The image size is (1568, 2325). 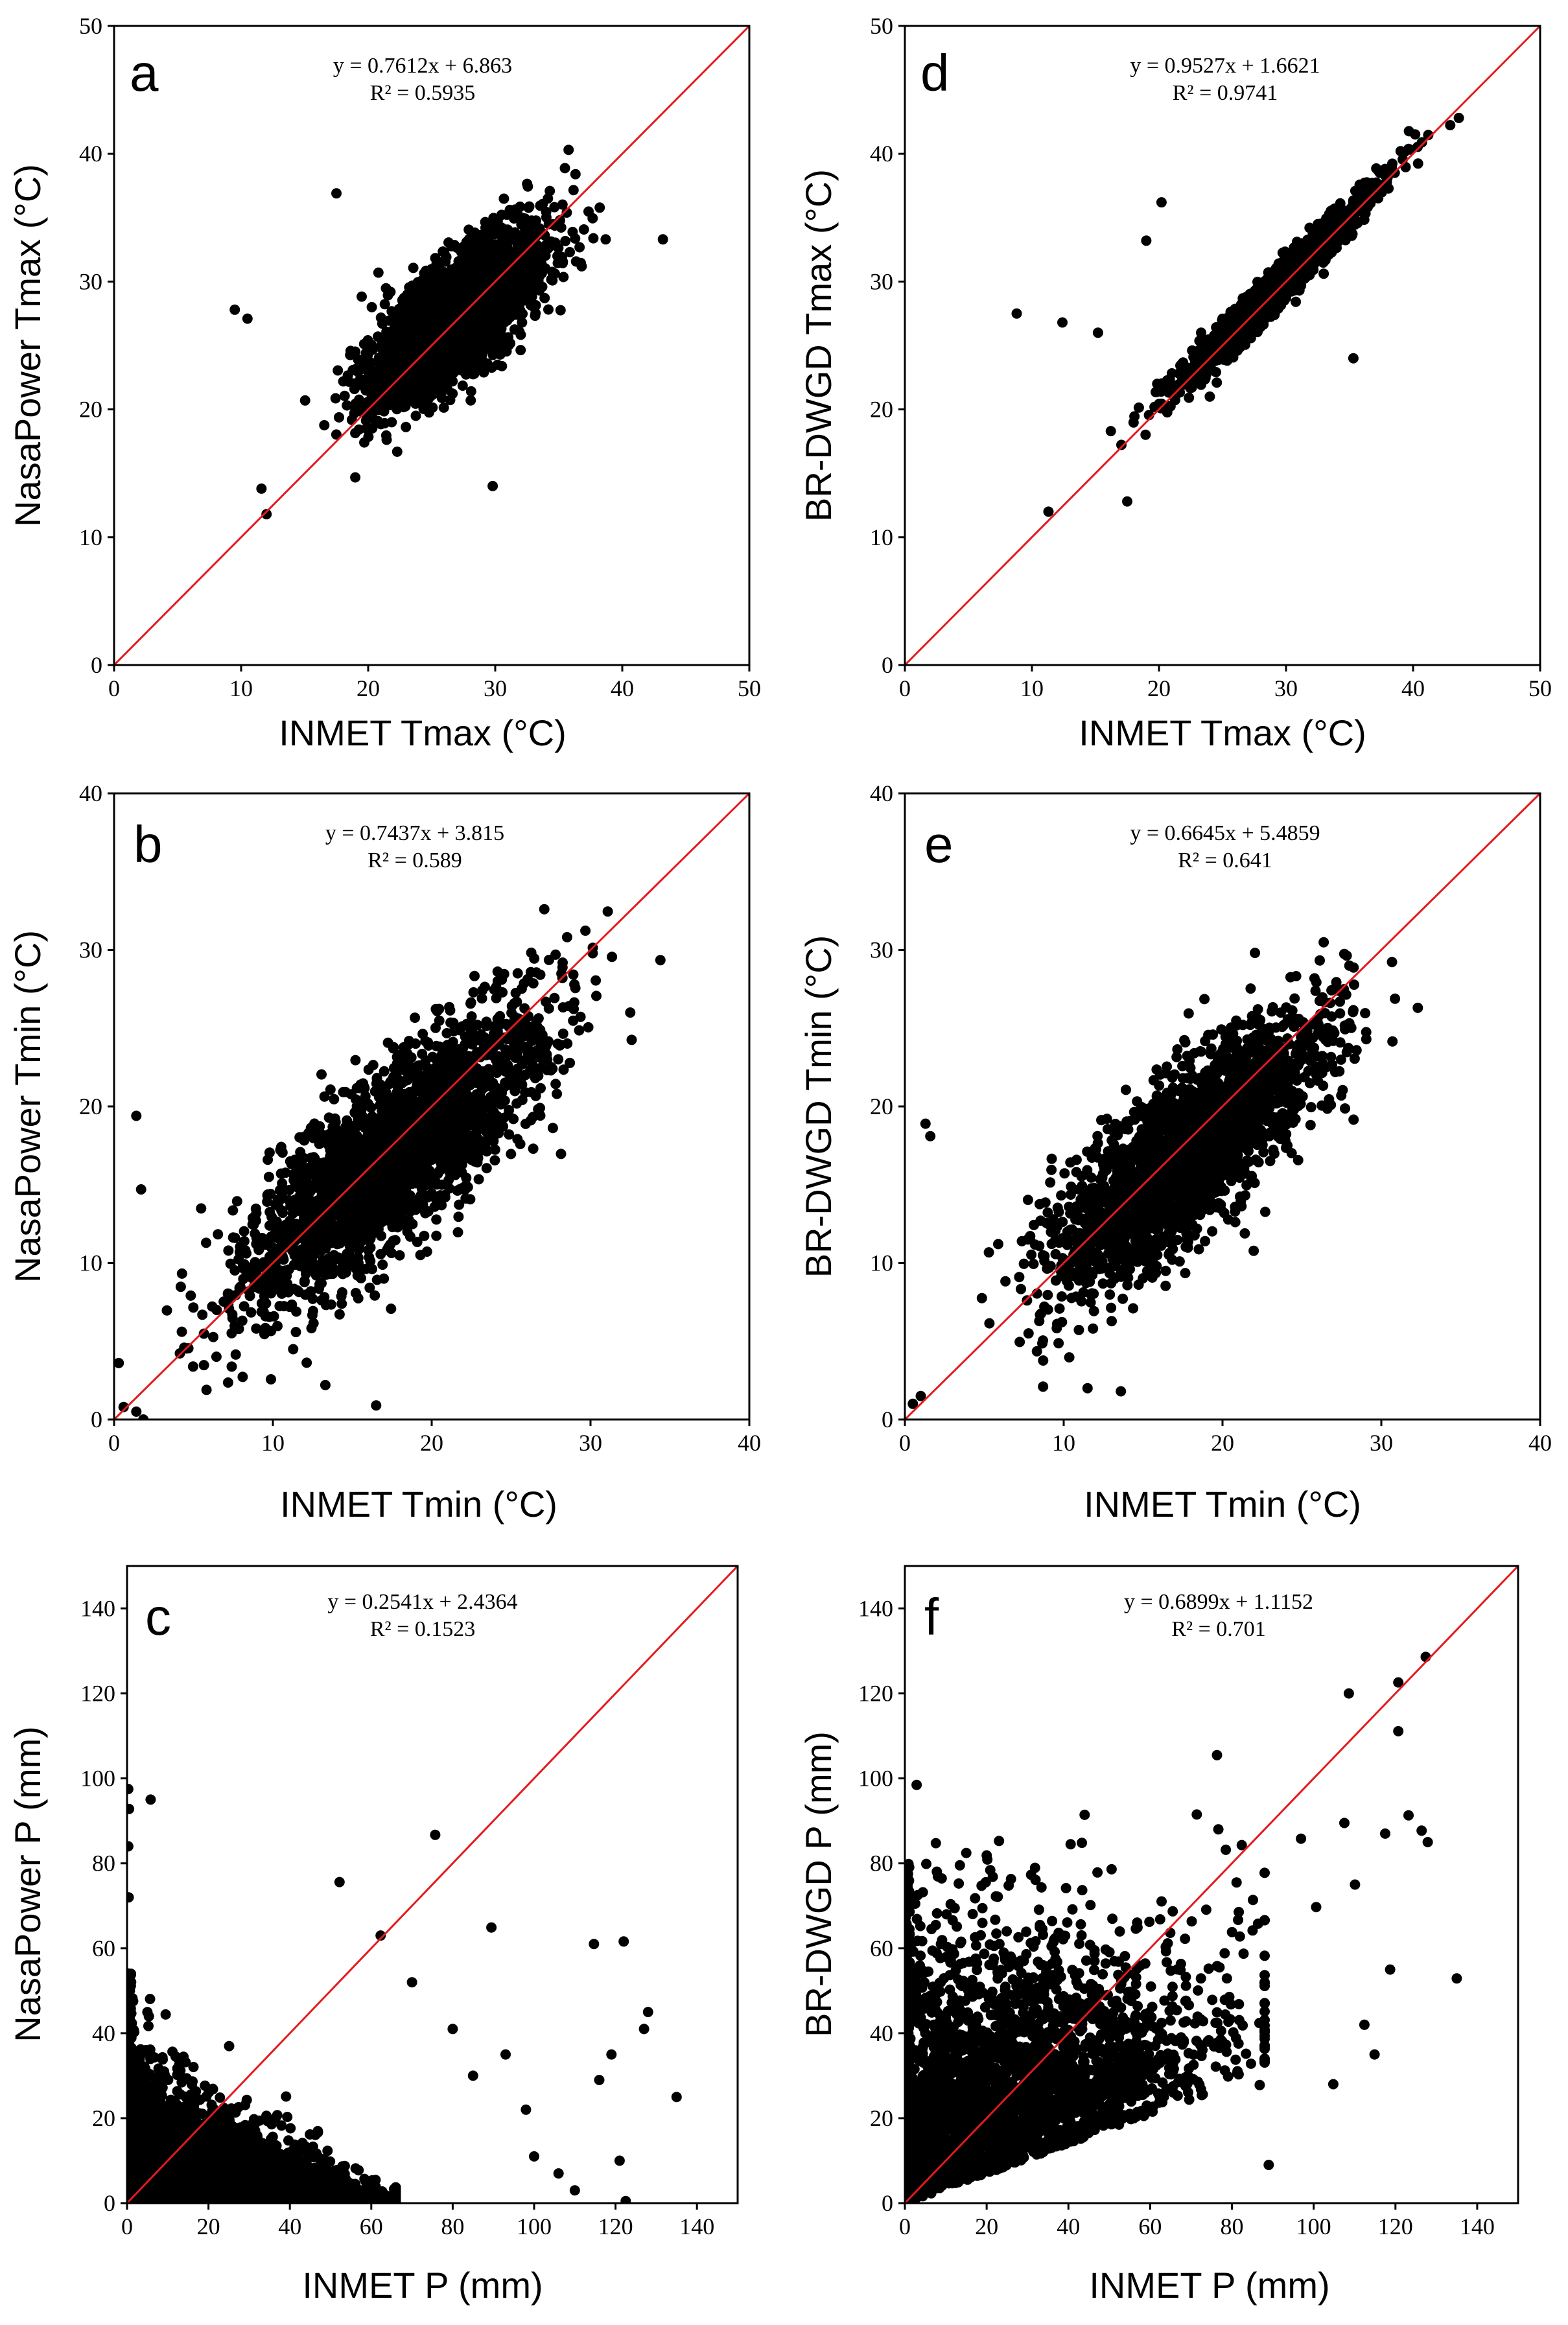 What do you see at coordinates (622, 688) in the screenshot?
I see `x-tick-label: 40` at bounding box center [622, 688].